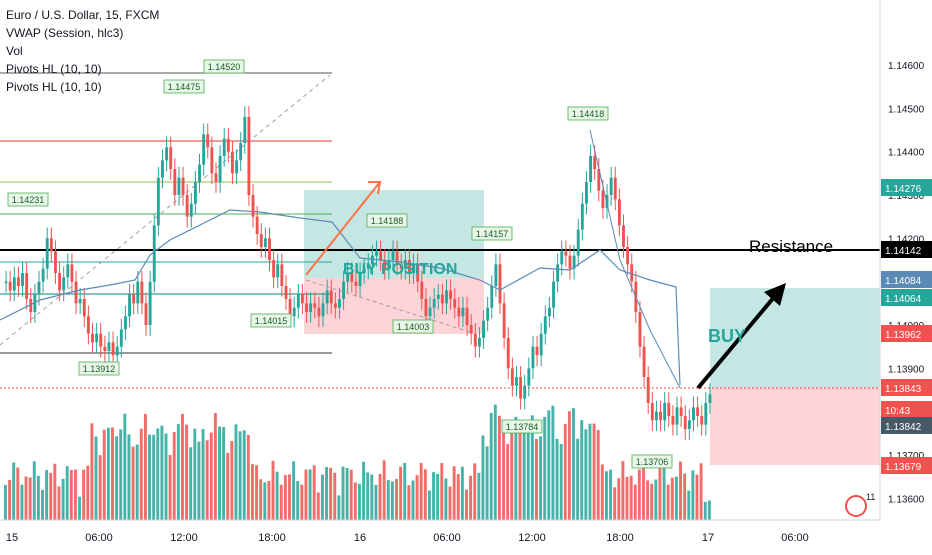 Image resolution: width=932 pixels, height=555 pixels. Describe the element at coordinates (775, 294) in the screenshot. I see `buy-arrow-head` at that location.